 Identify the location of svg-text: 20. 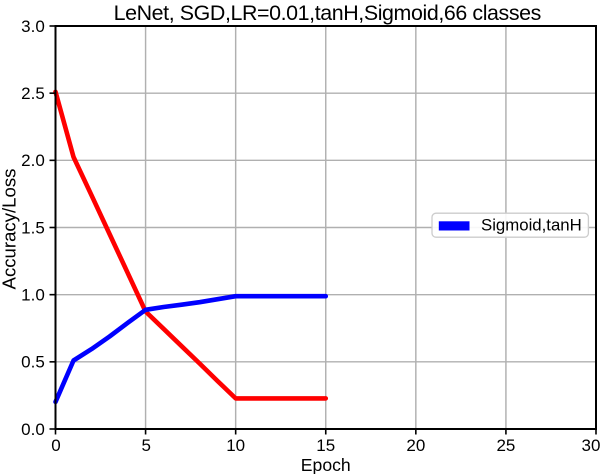
(415, 445).